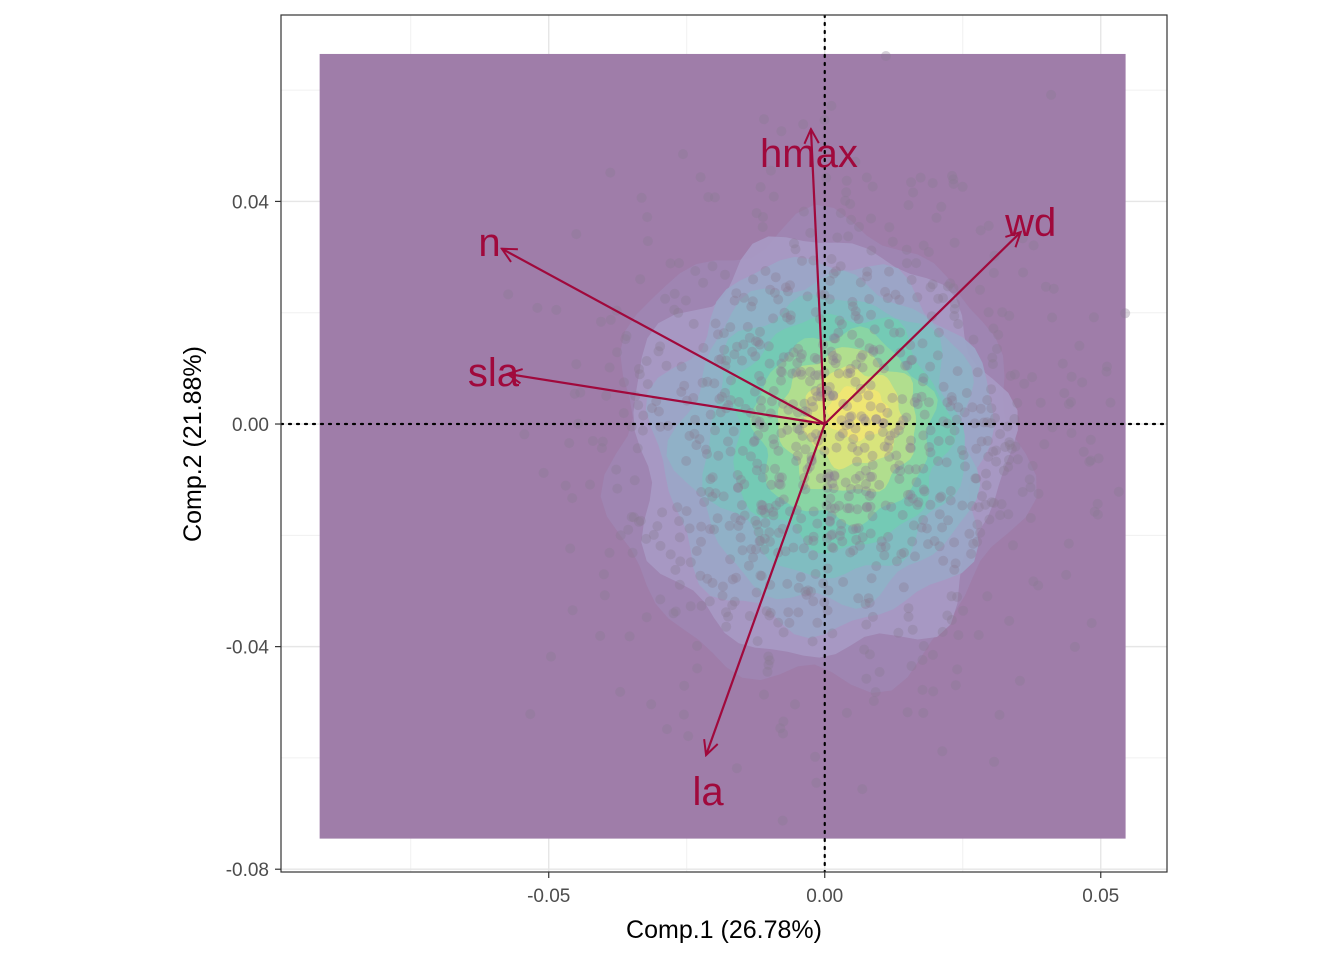  What do you see at coordinates (248, 648) in the screenshot?
I see `y-tick-label: -0.04` at bounding box center [248, 648].